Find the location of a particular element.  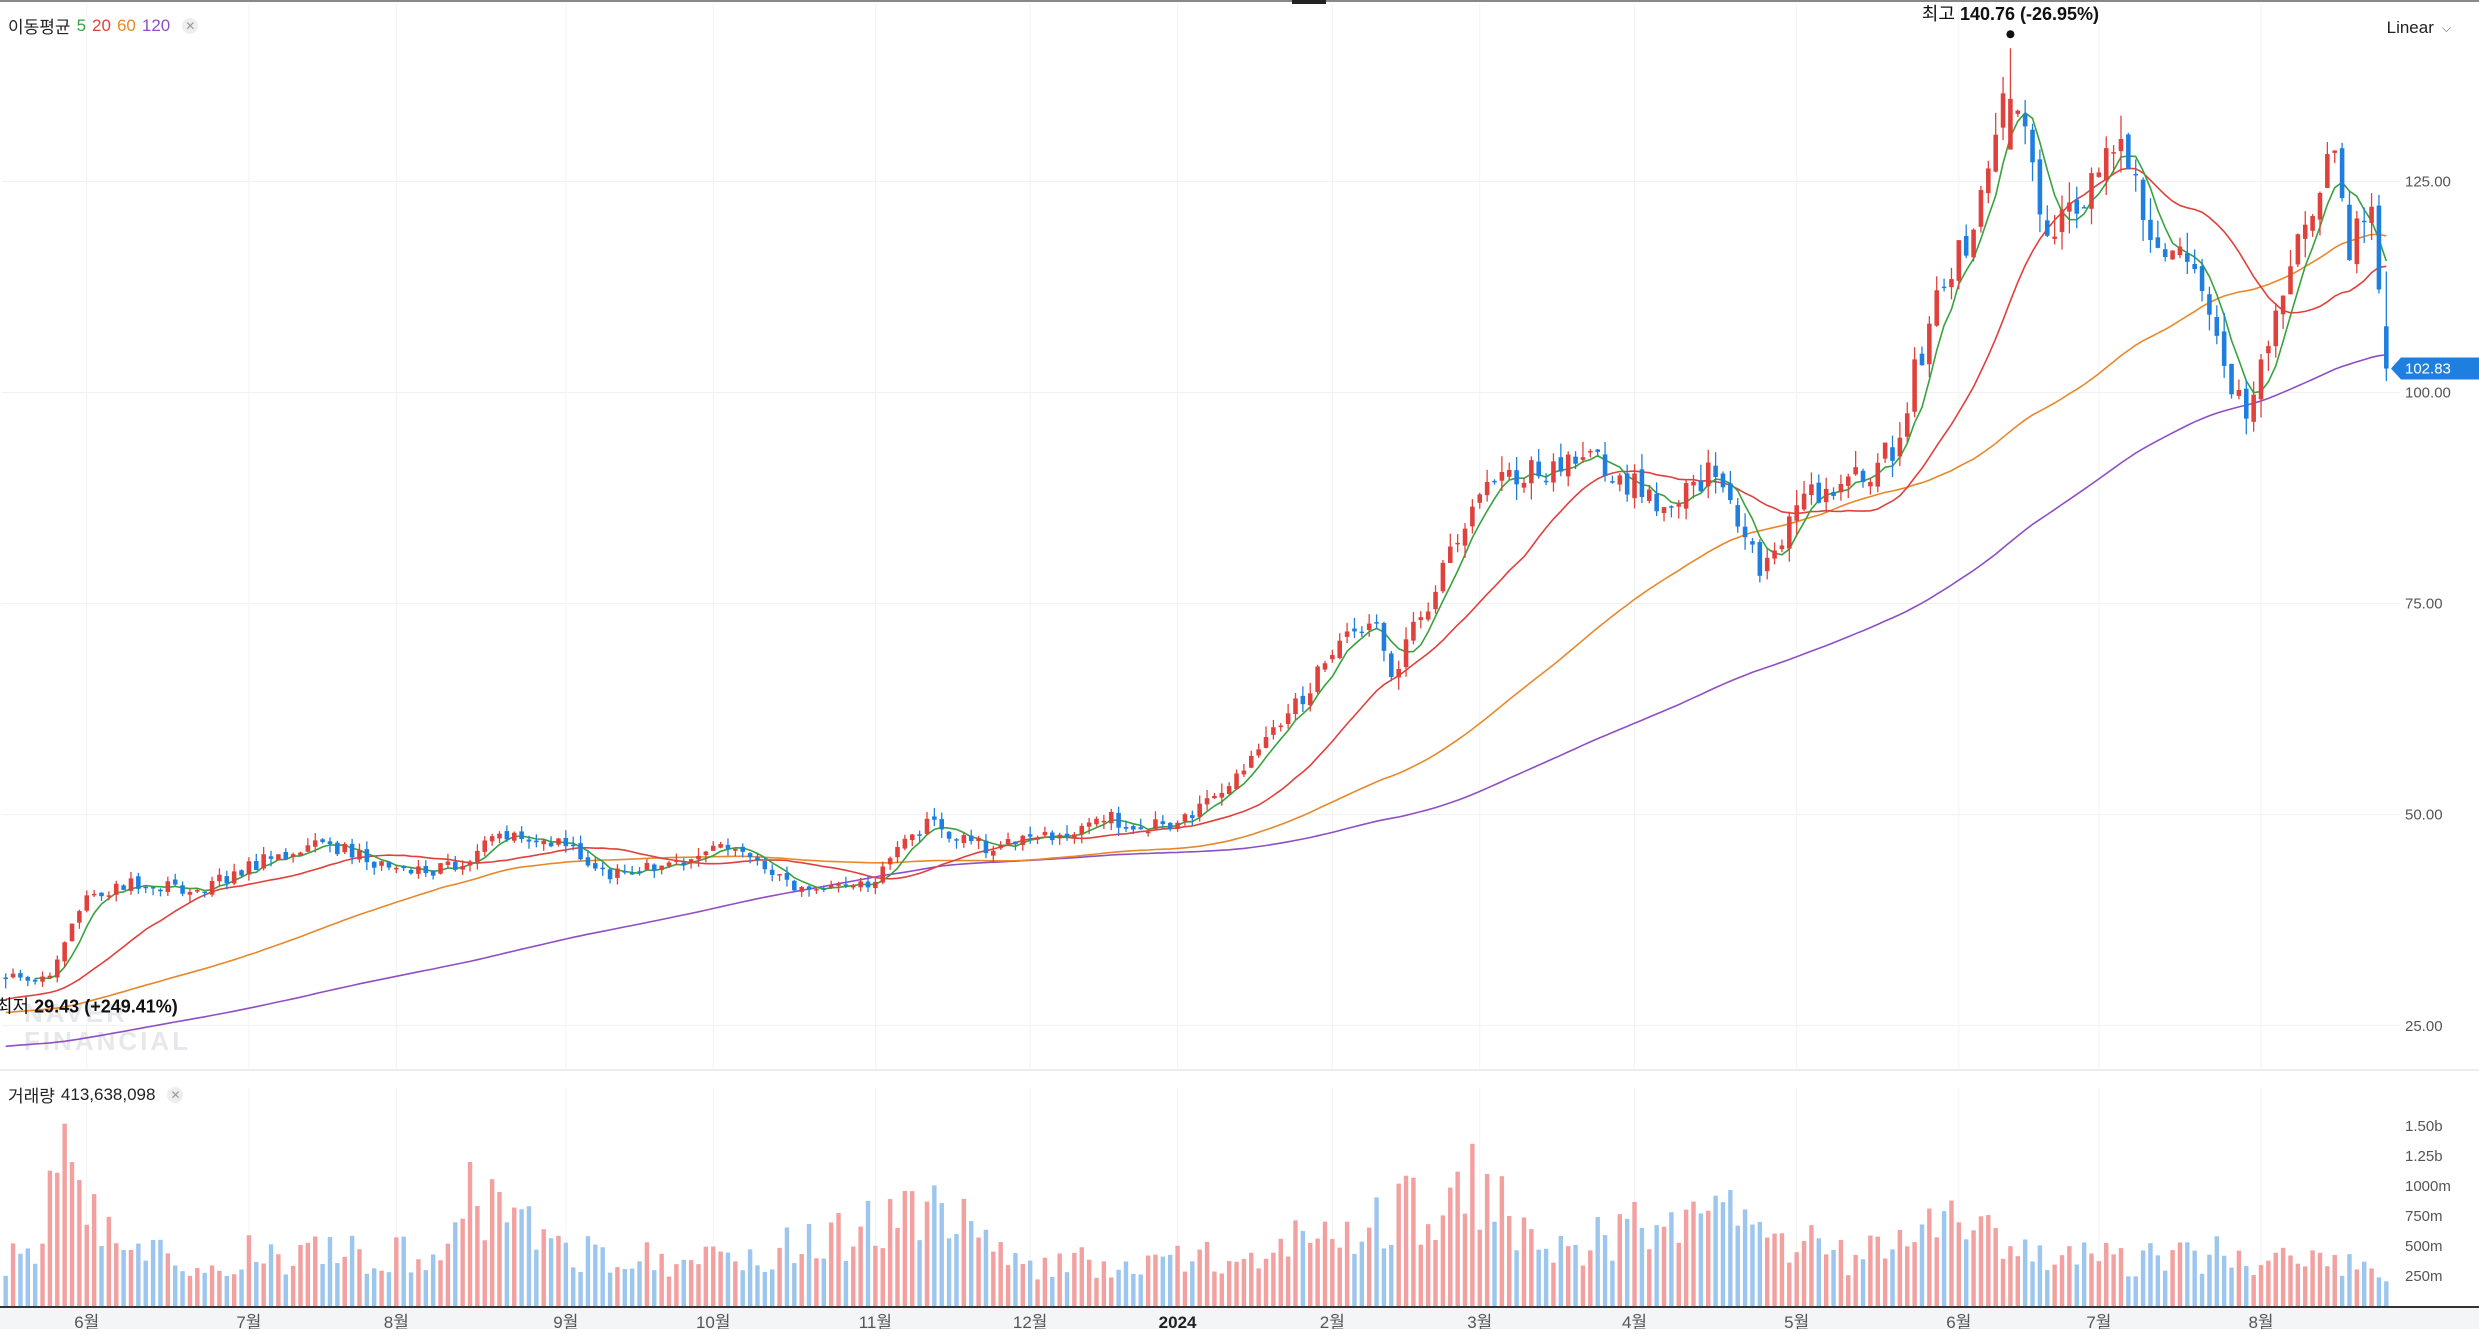

volume-legend: 거래량 413,638,098 ✕ is located at coordinates (96, 1094).